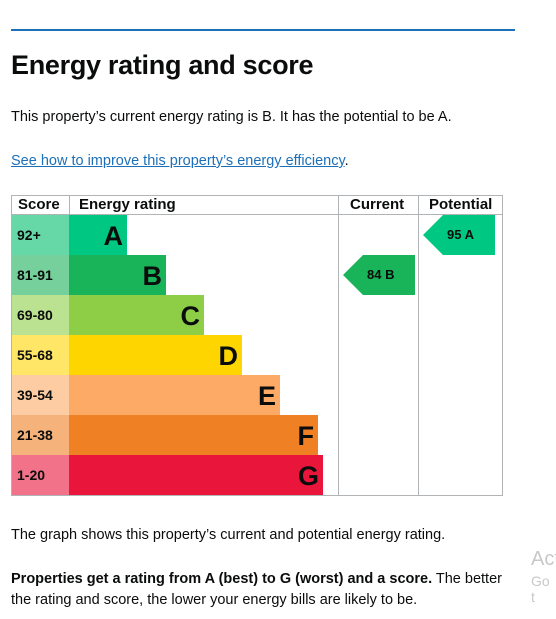  I want to click on potential-rating-arrow: 95 A, so click(459, 235).